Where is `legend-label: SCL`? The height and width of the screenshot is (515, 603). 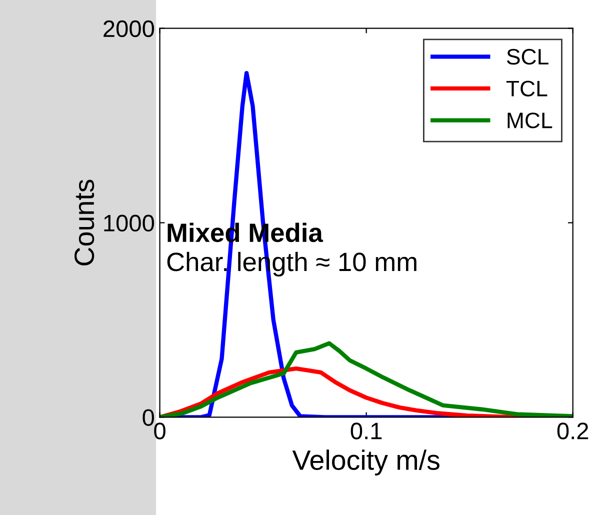
legend-label: SCL is located at coordinates (527, 56).